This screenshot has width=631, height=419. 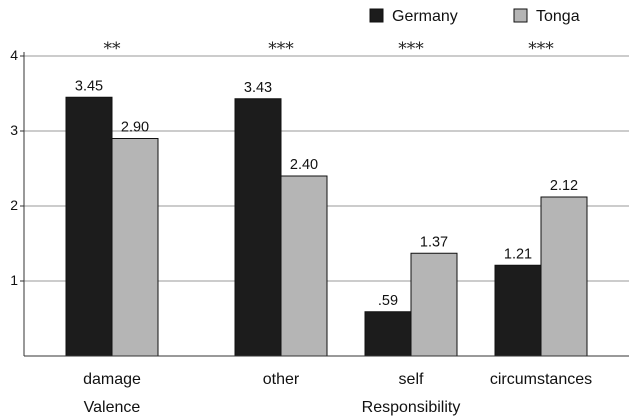 I want to click on group-labels: Valence Responsibility, so click(x=272, y=407).